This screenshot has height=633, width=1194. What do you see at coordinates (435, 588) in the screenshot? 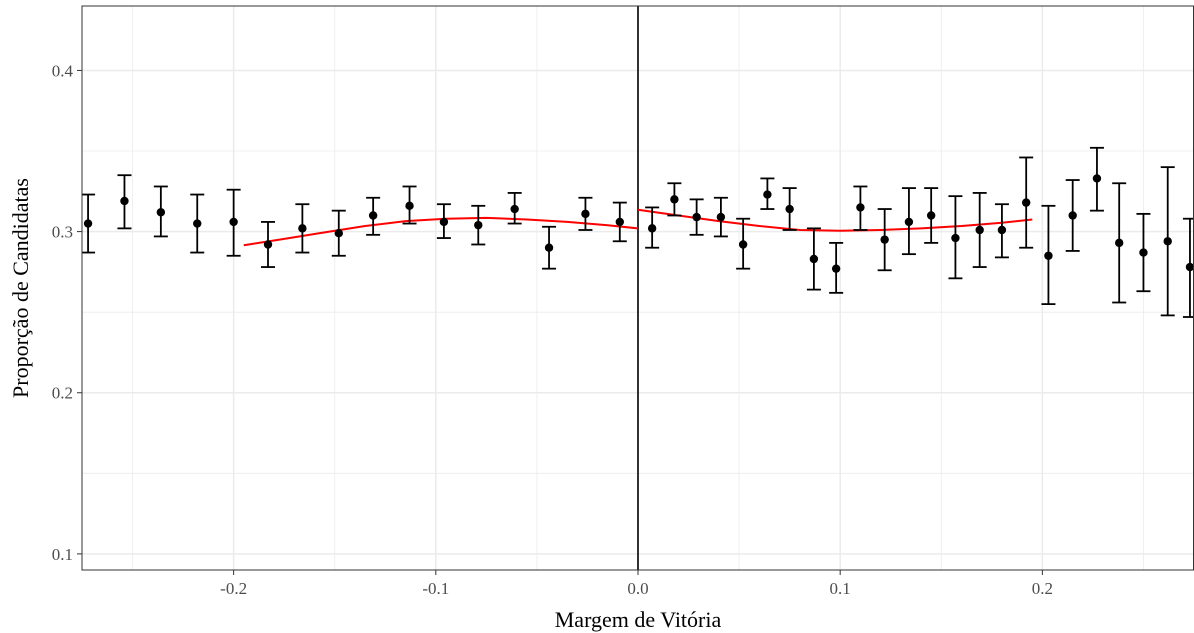
I see `x-tick-label: -0.1` at bounding box center [435, 588].